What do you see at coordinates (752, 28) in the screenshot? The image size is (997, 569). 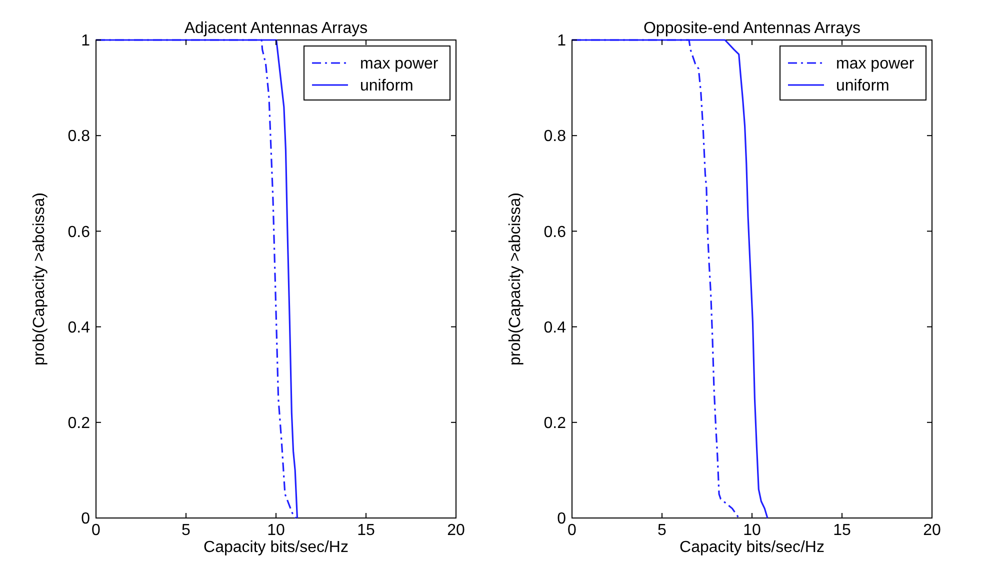 I see `chart-title: Opposite-end Antennas Arrays` at bounding box center [752, 28].